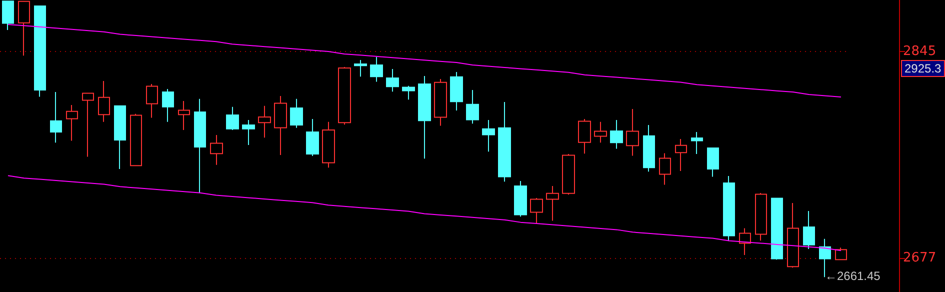 The image size is (945, 292). I want to click on y-tick-label: 2845, so click(919, 51).